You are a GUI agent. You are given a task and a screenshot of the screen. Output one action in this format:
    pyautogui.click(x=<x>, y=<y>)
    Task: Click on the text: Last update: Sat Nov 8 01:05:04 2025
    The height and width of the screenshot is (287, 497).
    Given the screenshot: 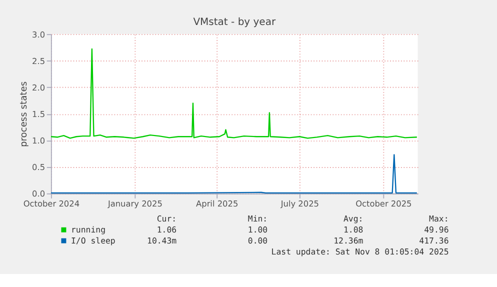 What is the action you would take?
    pyautogui.click(x=360, y=251)
    